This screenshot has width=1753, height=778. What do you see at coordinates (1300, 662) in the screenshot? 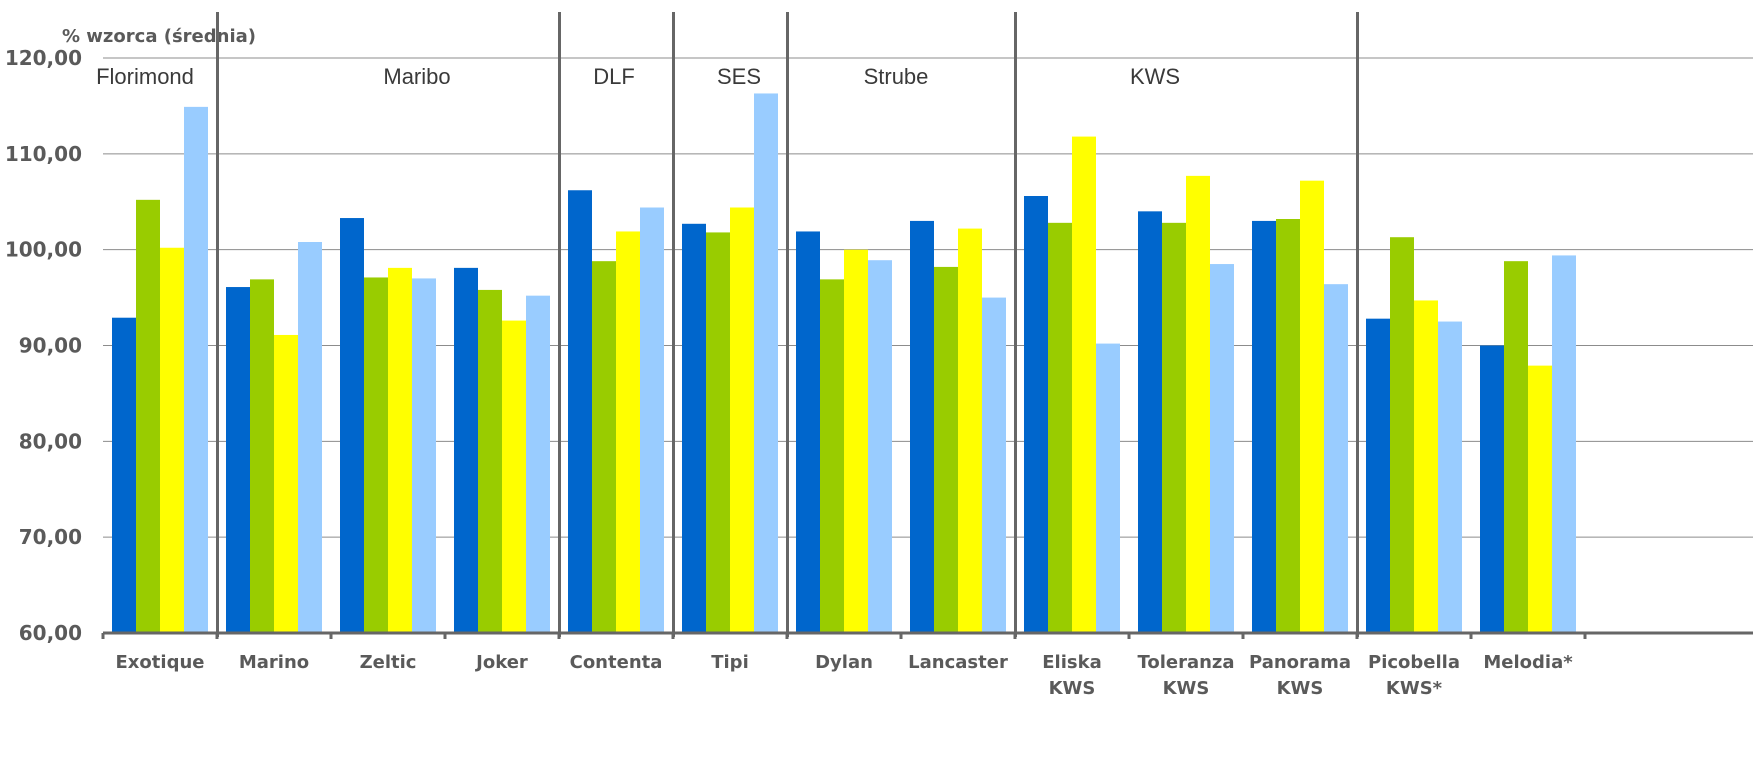
I see `x-tick-label: Panorama` at bounding box center [1300, 662].